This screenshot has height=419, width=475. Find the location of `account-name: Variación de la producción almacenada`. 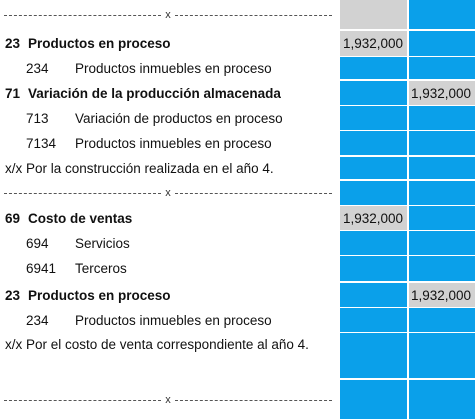

account-name: Variación de la producción almacenada is located at coordinates (154, 93).